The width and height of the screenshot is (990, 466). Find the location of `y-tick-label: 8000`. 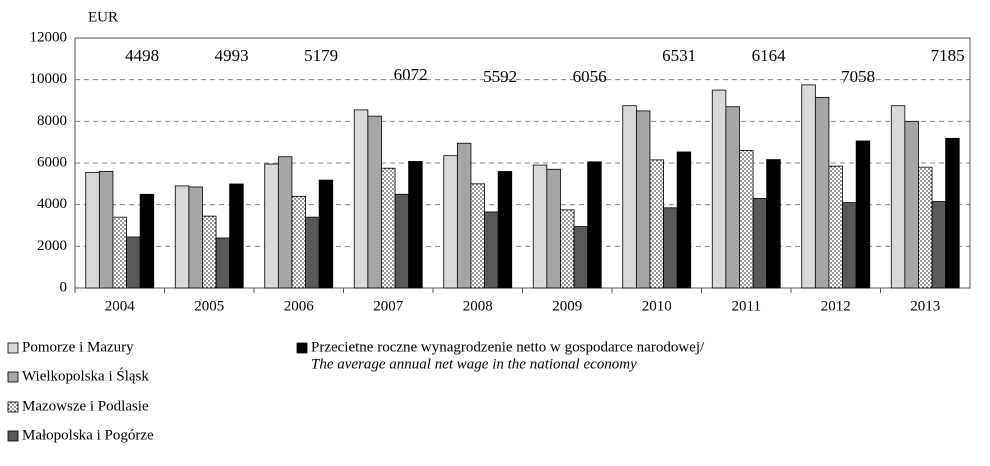

y-tick-label: 8000 is located at coordinates (52, 121).